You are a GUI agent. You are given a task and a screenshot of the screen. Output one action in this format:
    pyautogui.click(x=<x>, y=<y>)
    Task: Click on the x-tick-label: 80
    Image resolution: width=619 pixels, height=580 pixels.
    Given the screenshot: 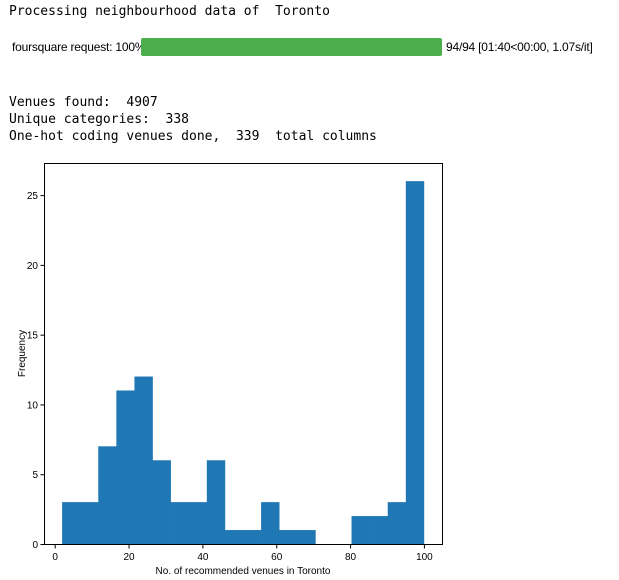 What is the action you would take?
    pyautogui.click(x=351, y=557)
    